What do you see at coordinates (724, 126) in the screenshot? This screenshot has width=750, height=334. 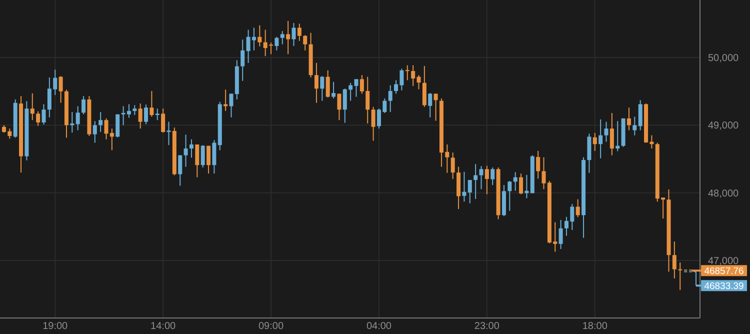 I see `y-tick-label: 49,000` at bounding box center [724, 126].